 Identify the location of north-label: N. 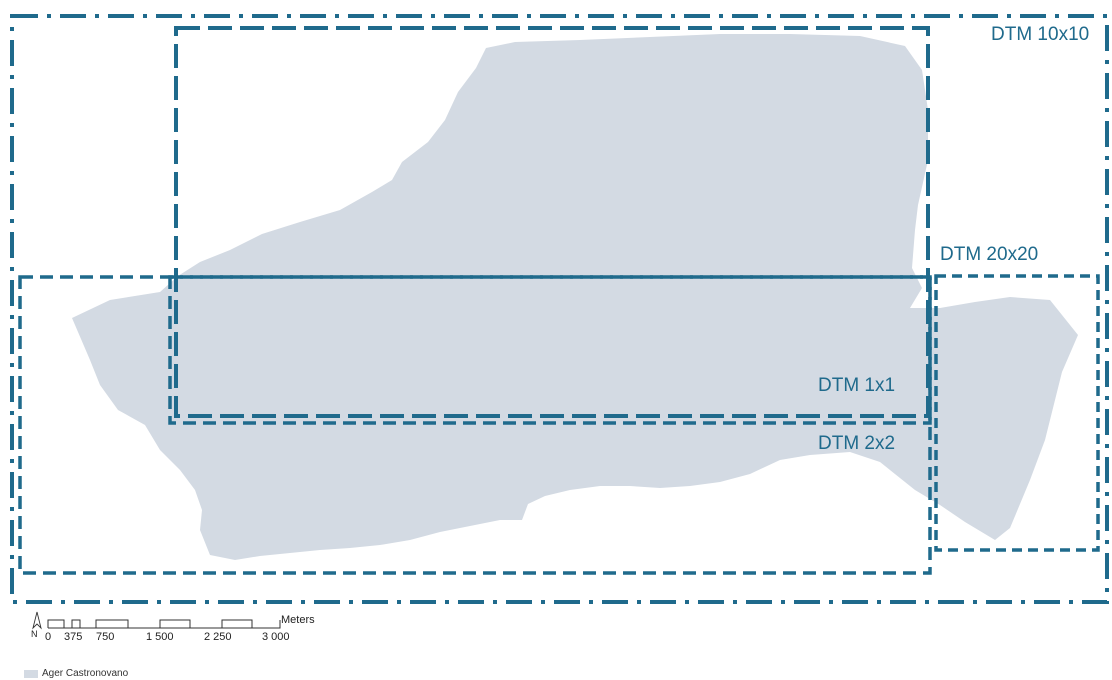
(34, 634).